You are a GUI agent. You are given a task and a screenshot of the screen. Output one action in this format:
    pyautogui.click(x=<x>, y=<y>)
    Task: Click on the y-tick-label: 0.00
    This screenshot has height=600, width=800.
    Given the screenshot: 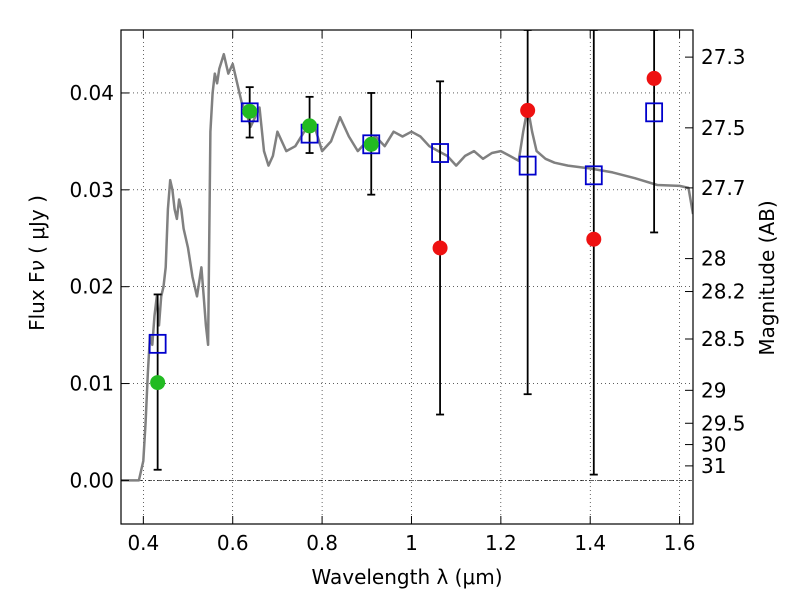 What is the action you would take?
    pyautogui.click(x=91, y=480)
    